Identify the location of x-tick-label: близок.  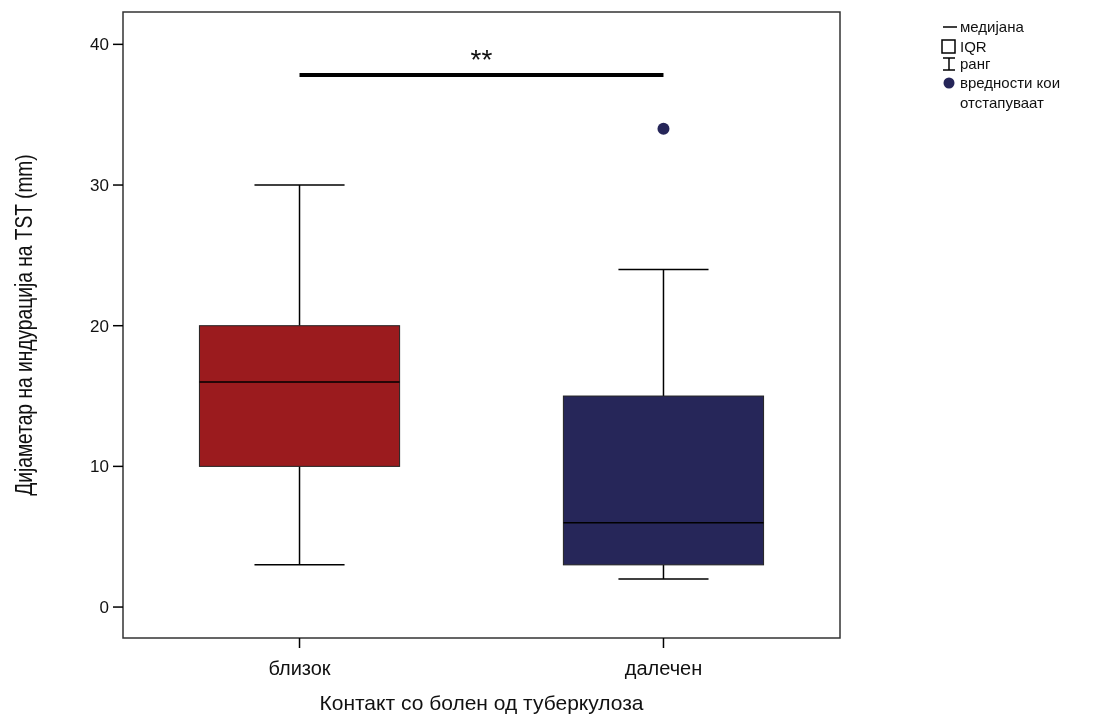
(299, 668).